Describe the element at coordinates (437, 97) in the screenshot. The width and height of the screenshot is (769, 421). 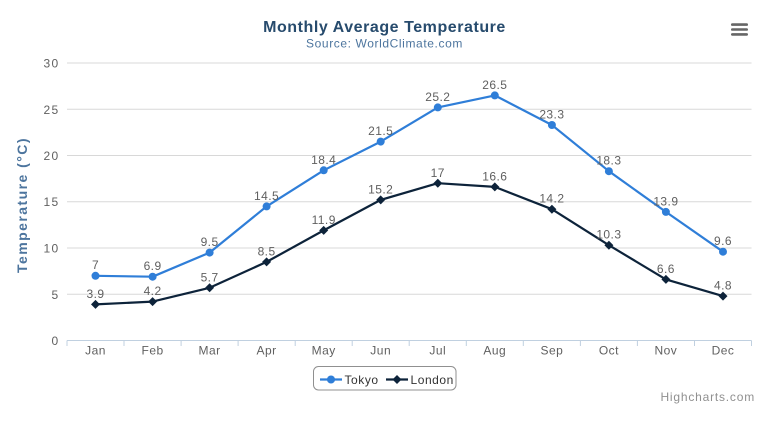
I see `svg-text: 25.2` at that location.